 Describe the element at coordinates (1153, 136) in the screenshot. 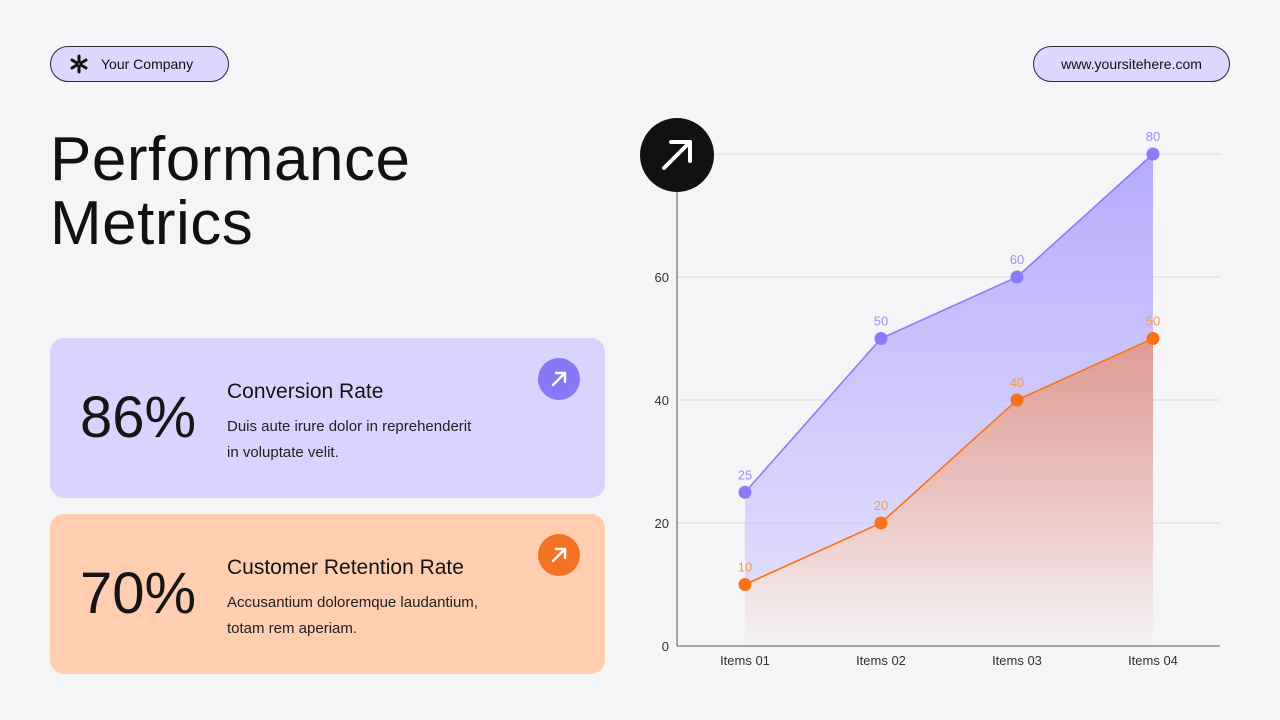

I see `data-label: 80` at that location.